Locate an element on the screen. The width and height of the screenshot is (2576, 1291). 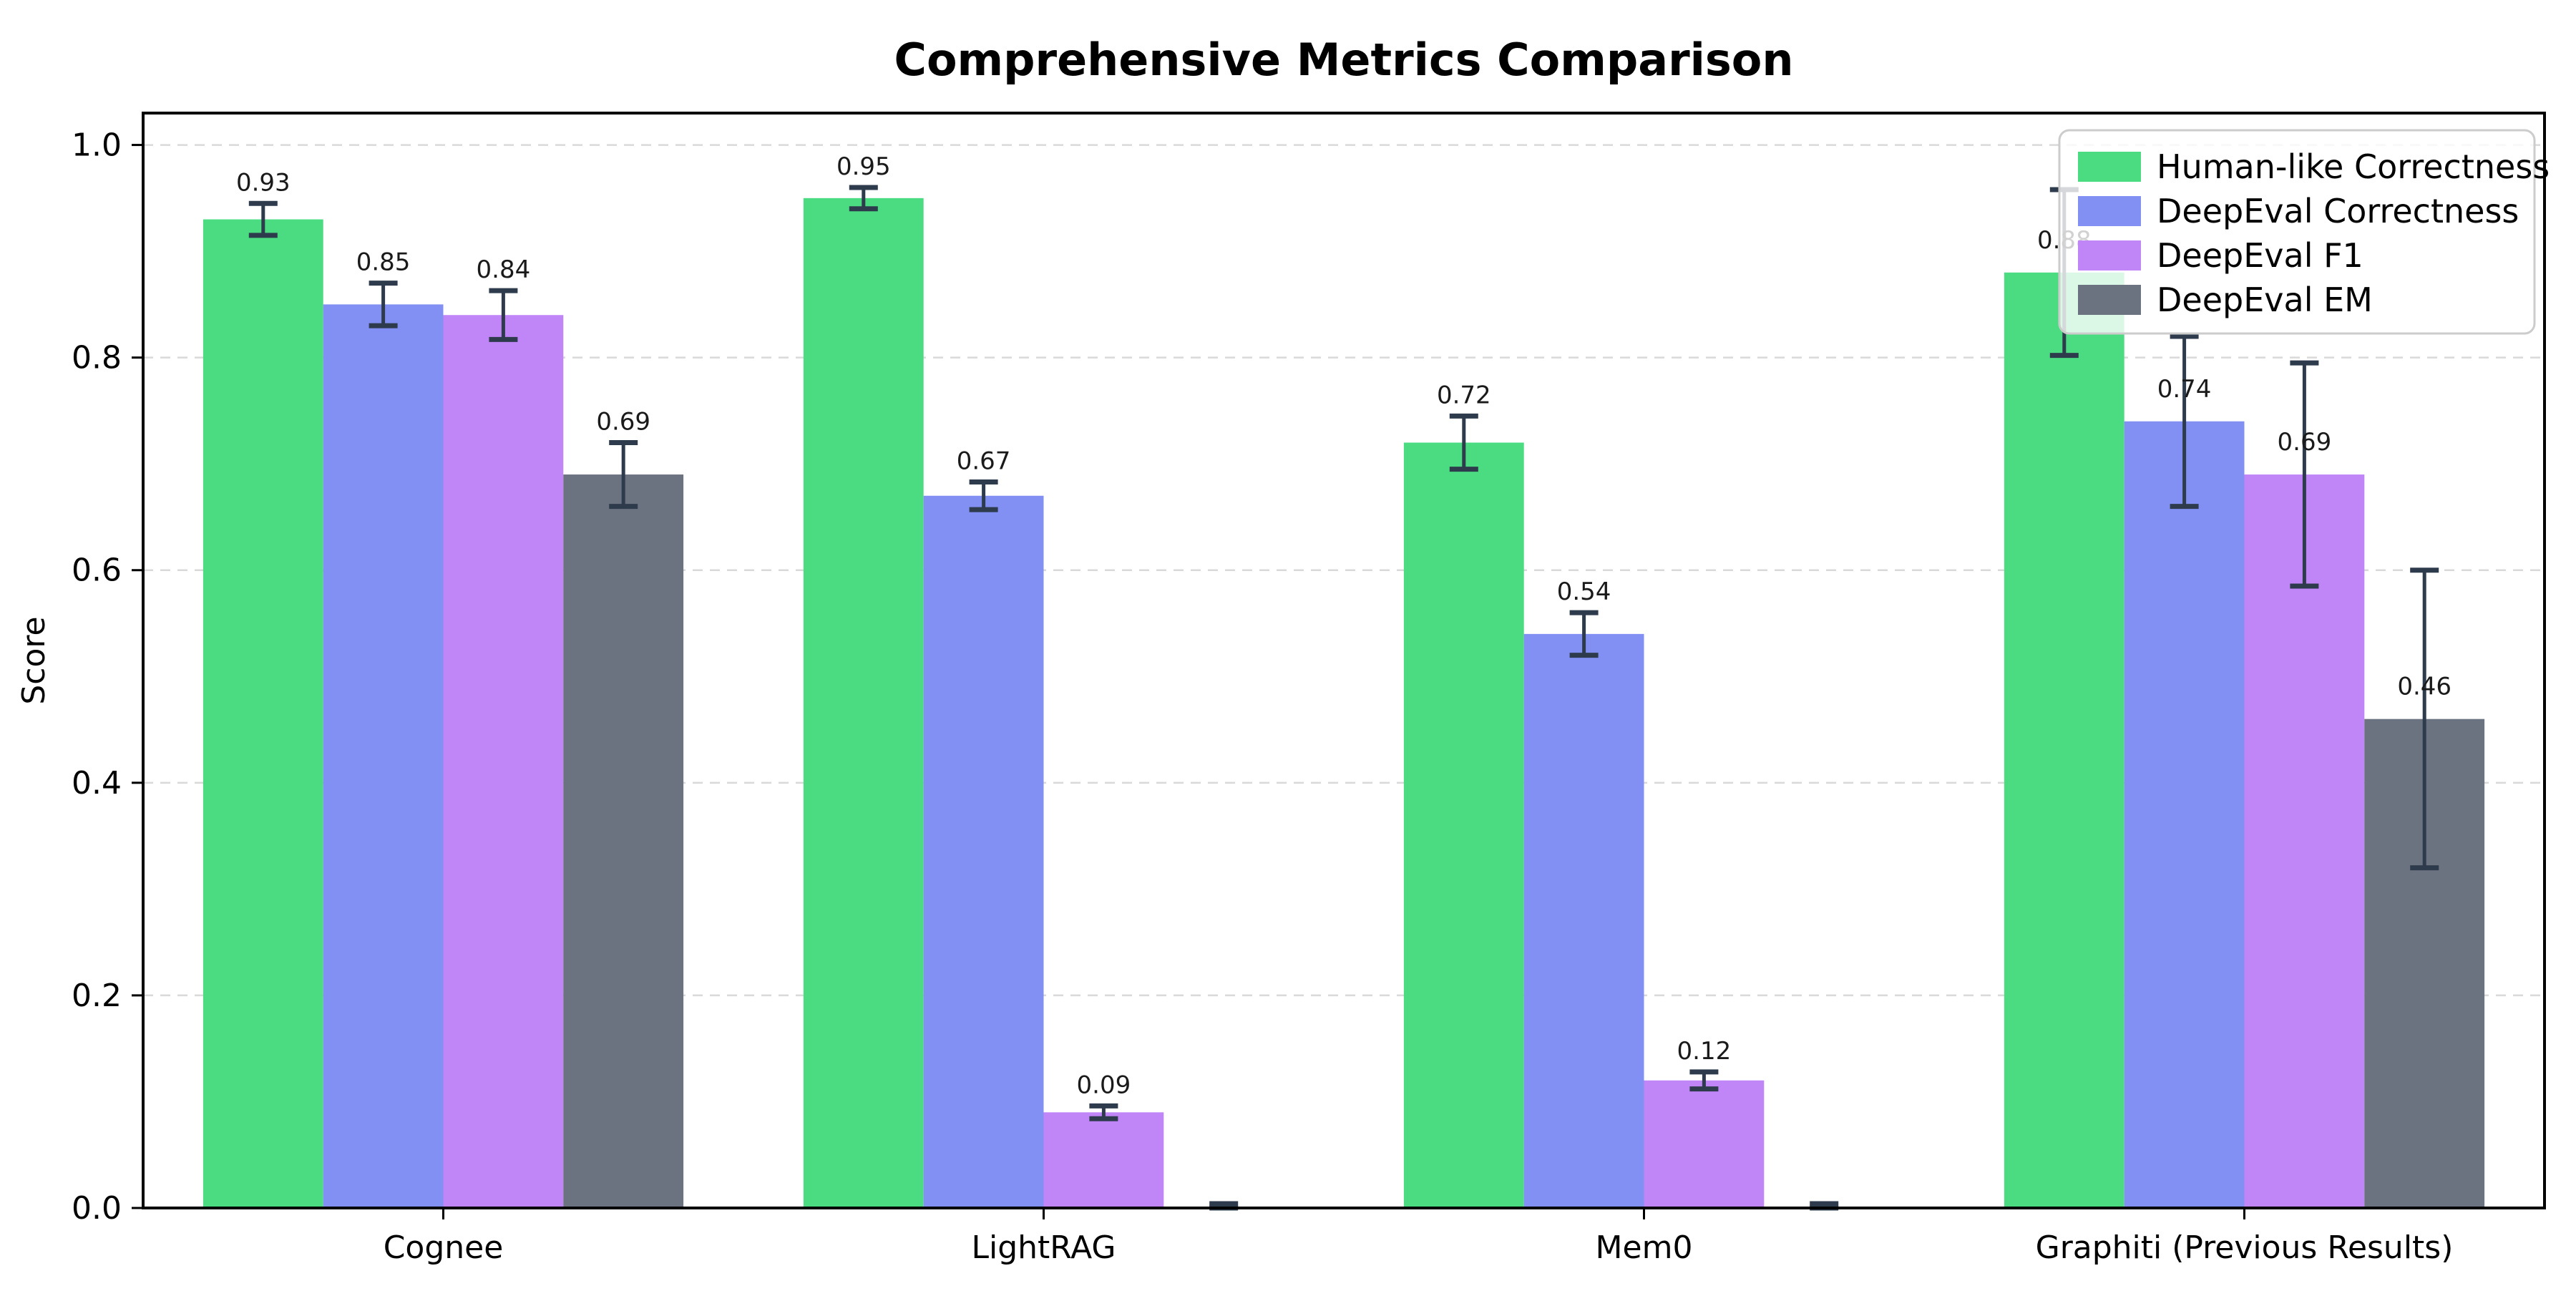
bar-value-label: 0.95 is located at coordinates (863, 166).